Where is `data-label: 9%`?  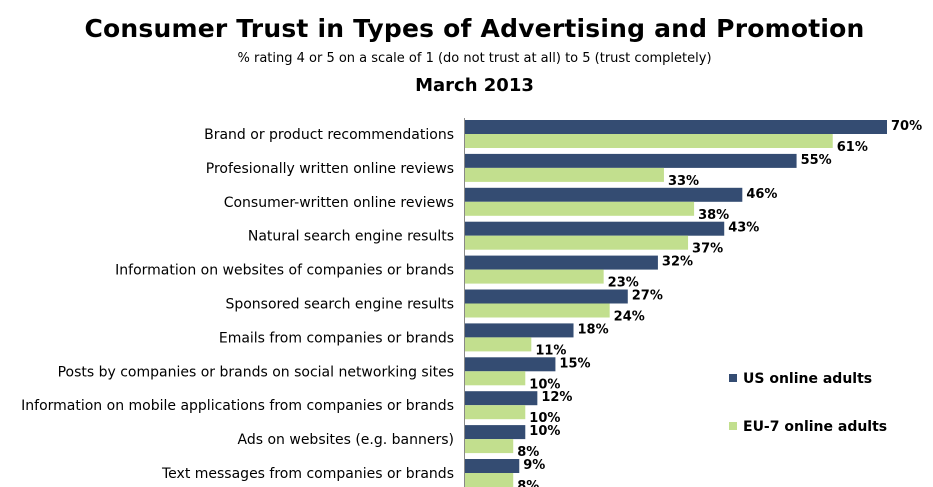
data-label: 9% is located at coordinates (534, 465).